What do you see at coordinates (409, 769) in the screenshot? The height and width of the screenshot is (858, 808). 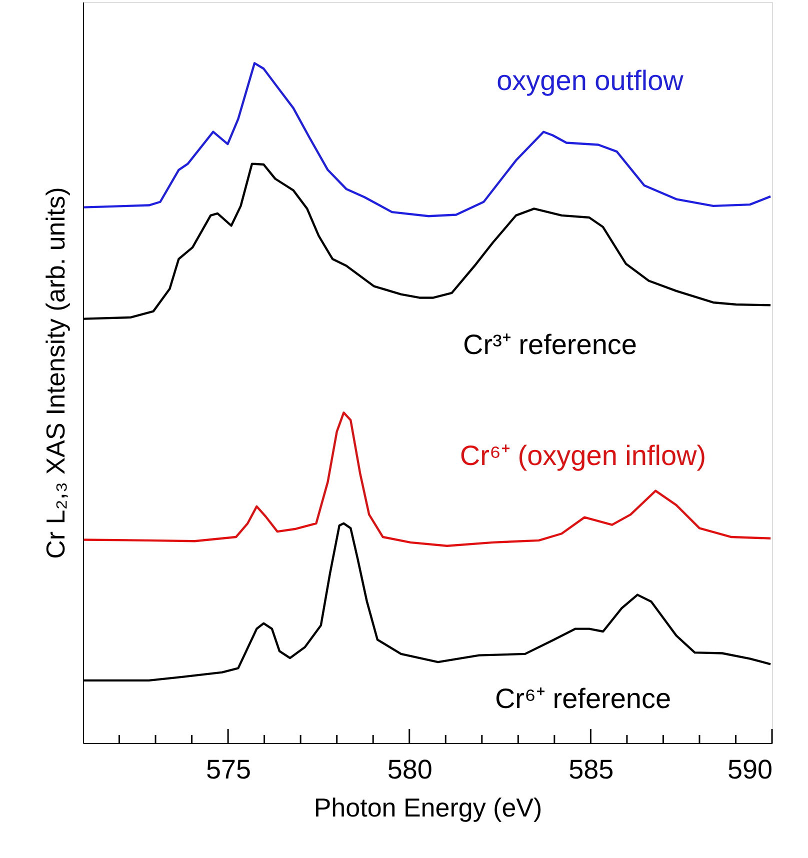 I see `x-tick-label: 580` at bounding box center [409, 769].